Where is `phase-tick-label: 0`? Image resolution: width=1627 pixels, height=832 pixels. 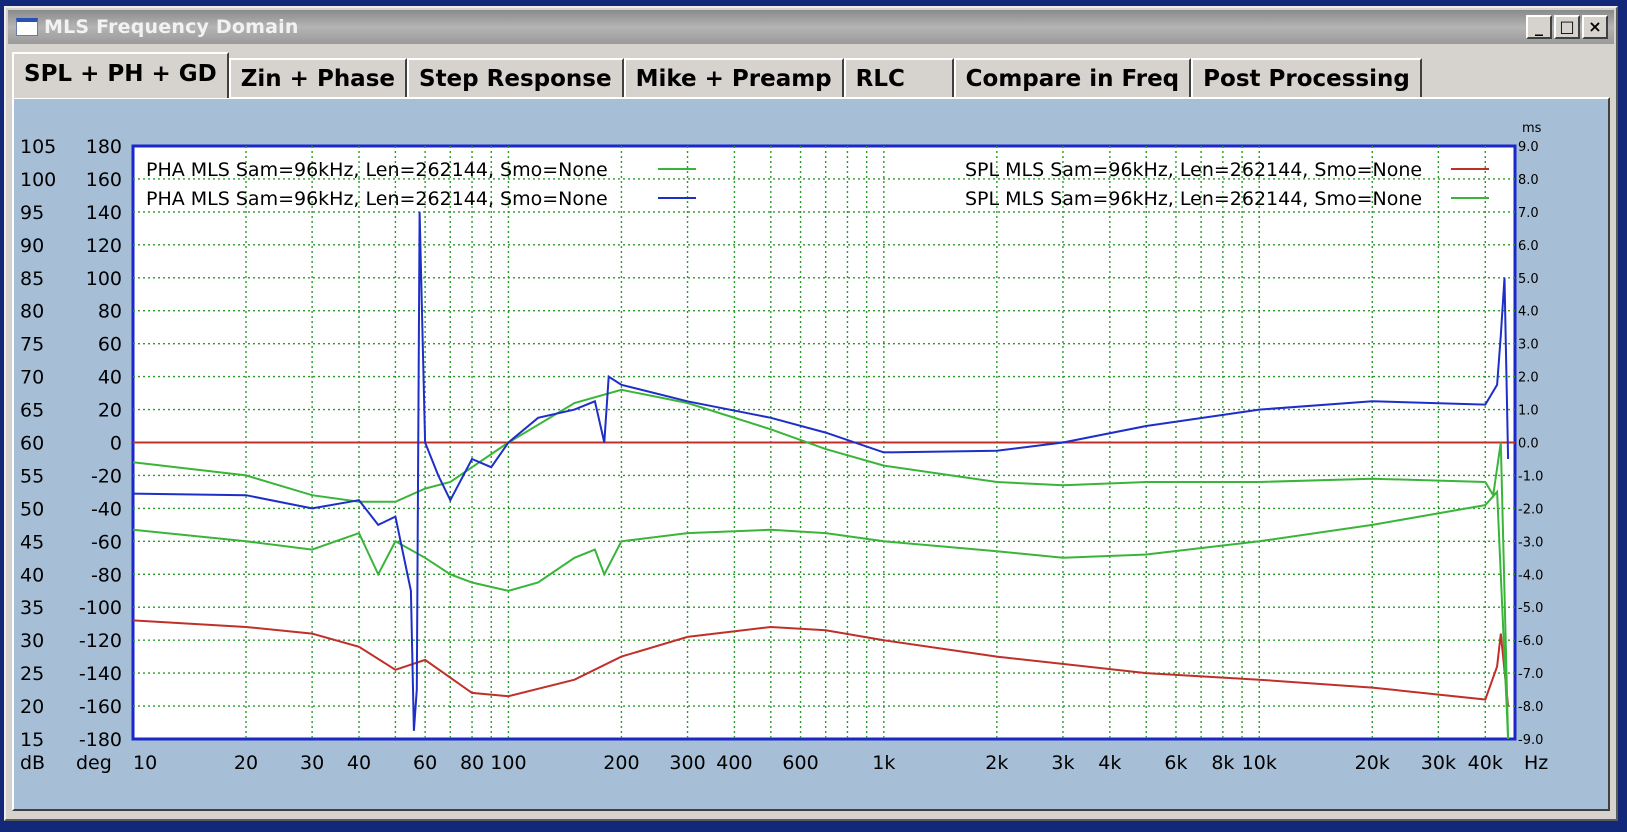
phase-tick-label: 0 is located at coordinates (116, 444).